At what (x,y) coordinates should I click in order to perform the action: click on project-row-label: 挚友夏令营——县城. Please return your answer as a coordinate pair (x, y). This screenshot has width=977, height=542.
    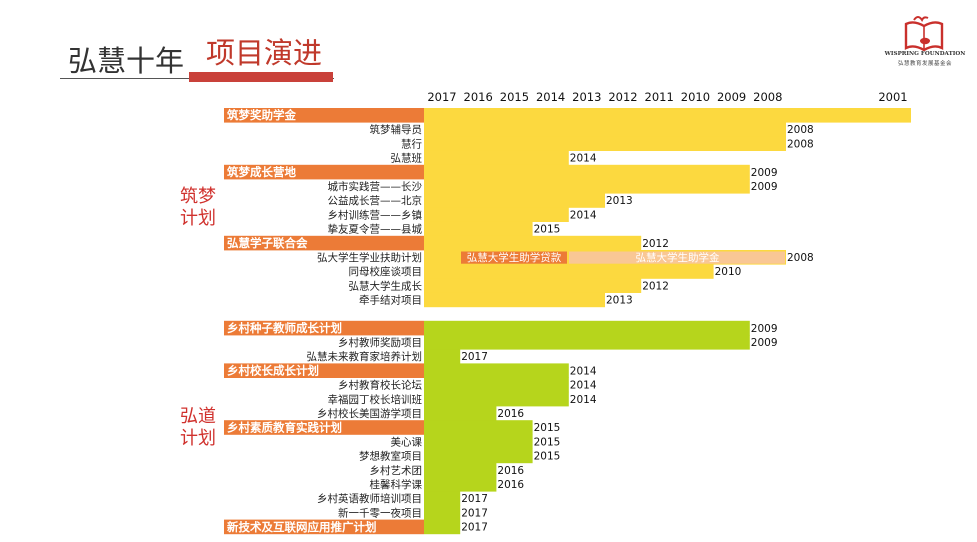
    Looking at the image, I should click on (375, 229).